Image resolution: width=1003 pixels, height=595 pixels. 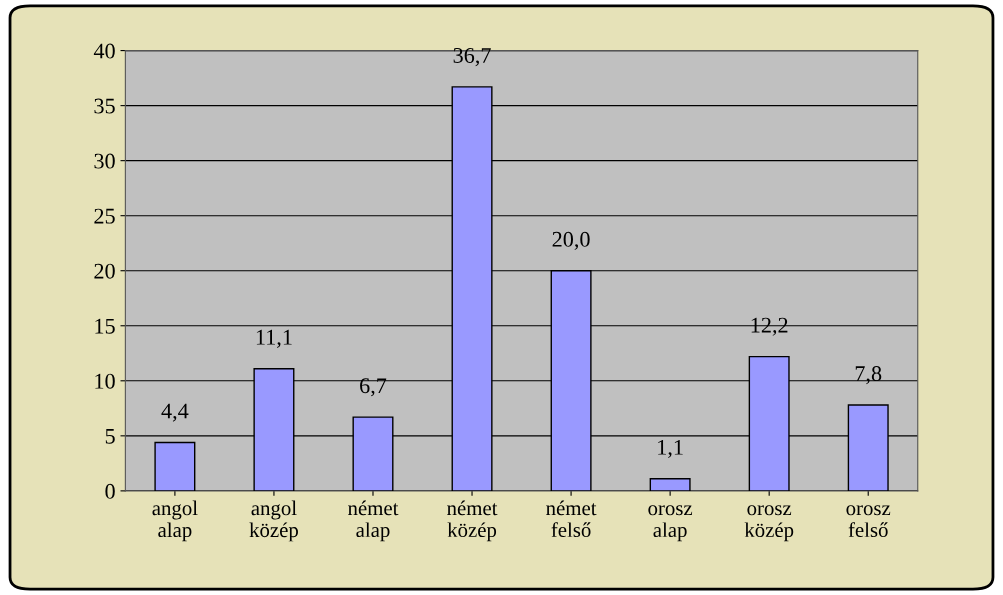 What do you see at coordinates (110, 436) in the screenshot?
I see `y-tick-label: 5` at bounding box center [110, 436].